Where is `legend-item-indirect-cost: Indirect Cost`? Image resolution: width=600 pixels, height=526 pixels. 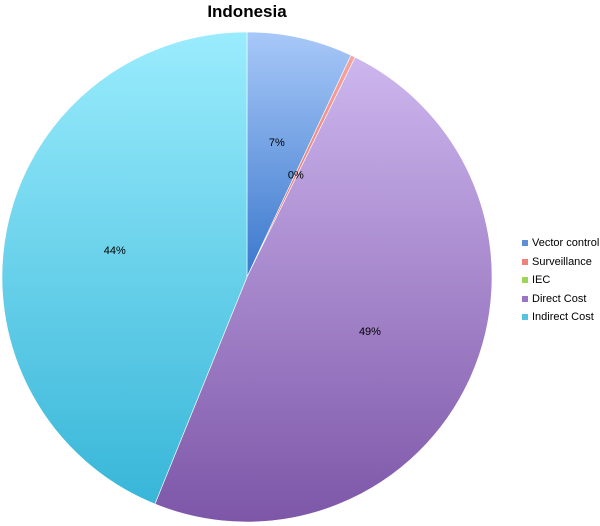
legend-item-indirect-cost: Indirect Cost is located at coordinates (560, 317).